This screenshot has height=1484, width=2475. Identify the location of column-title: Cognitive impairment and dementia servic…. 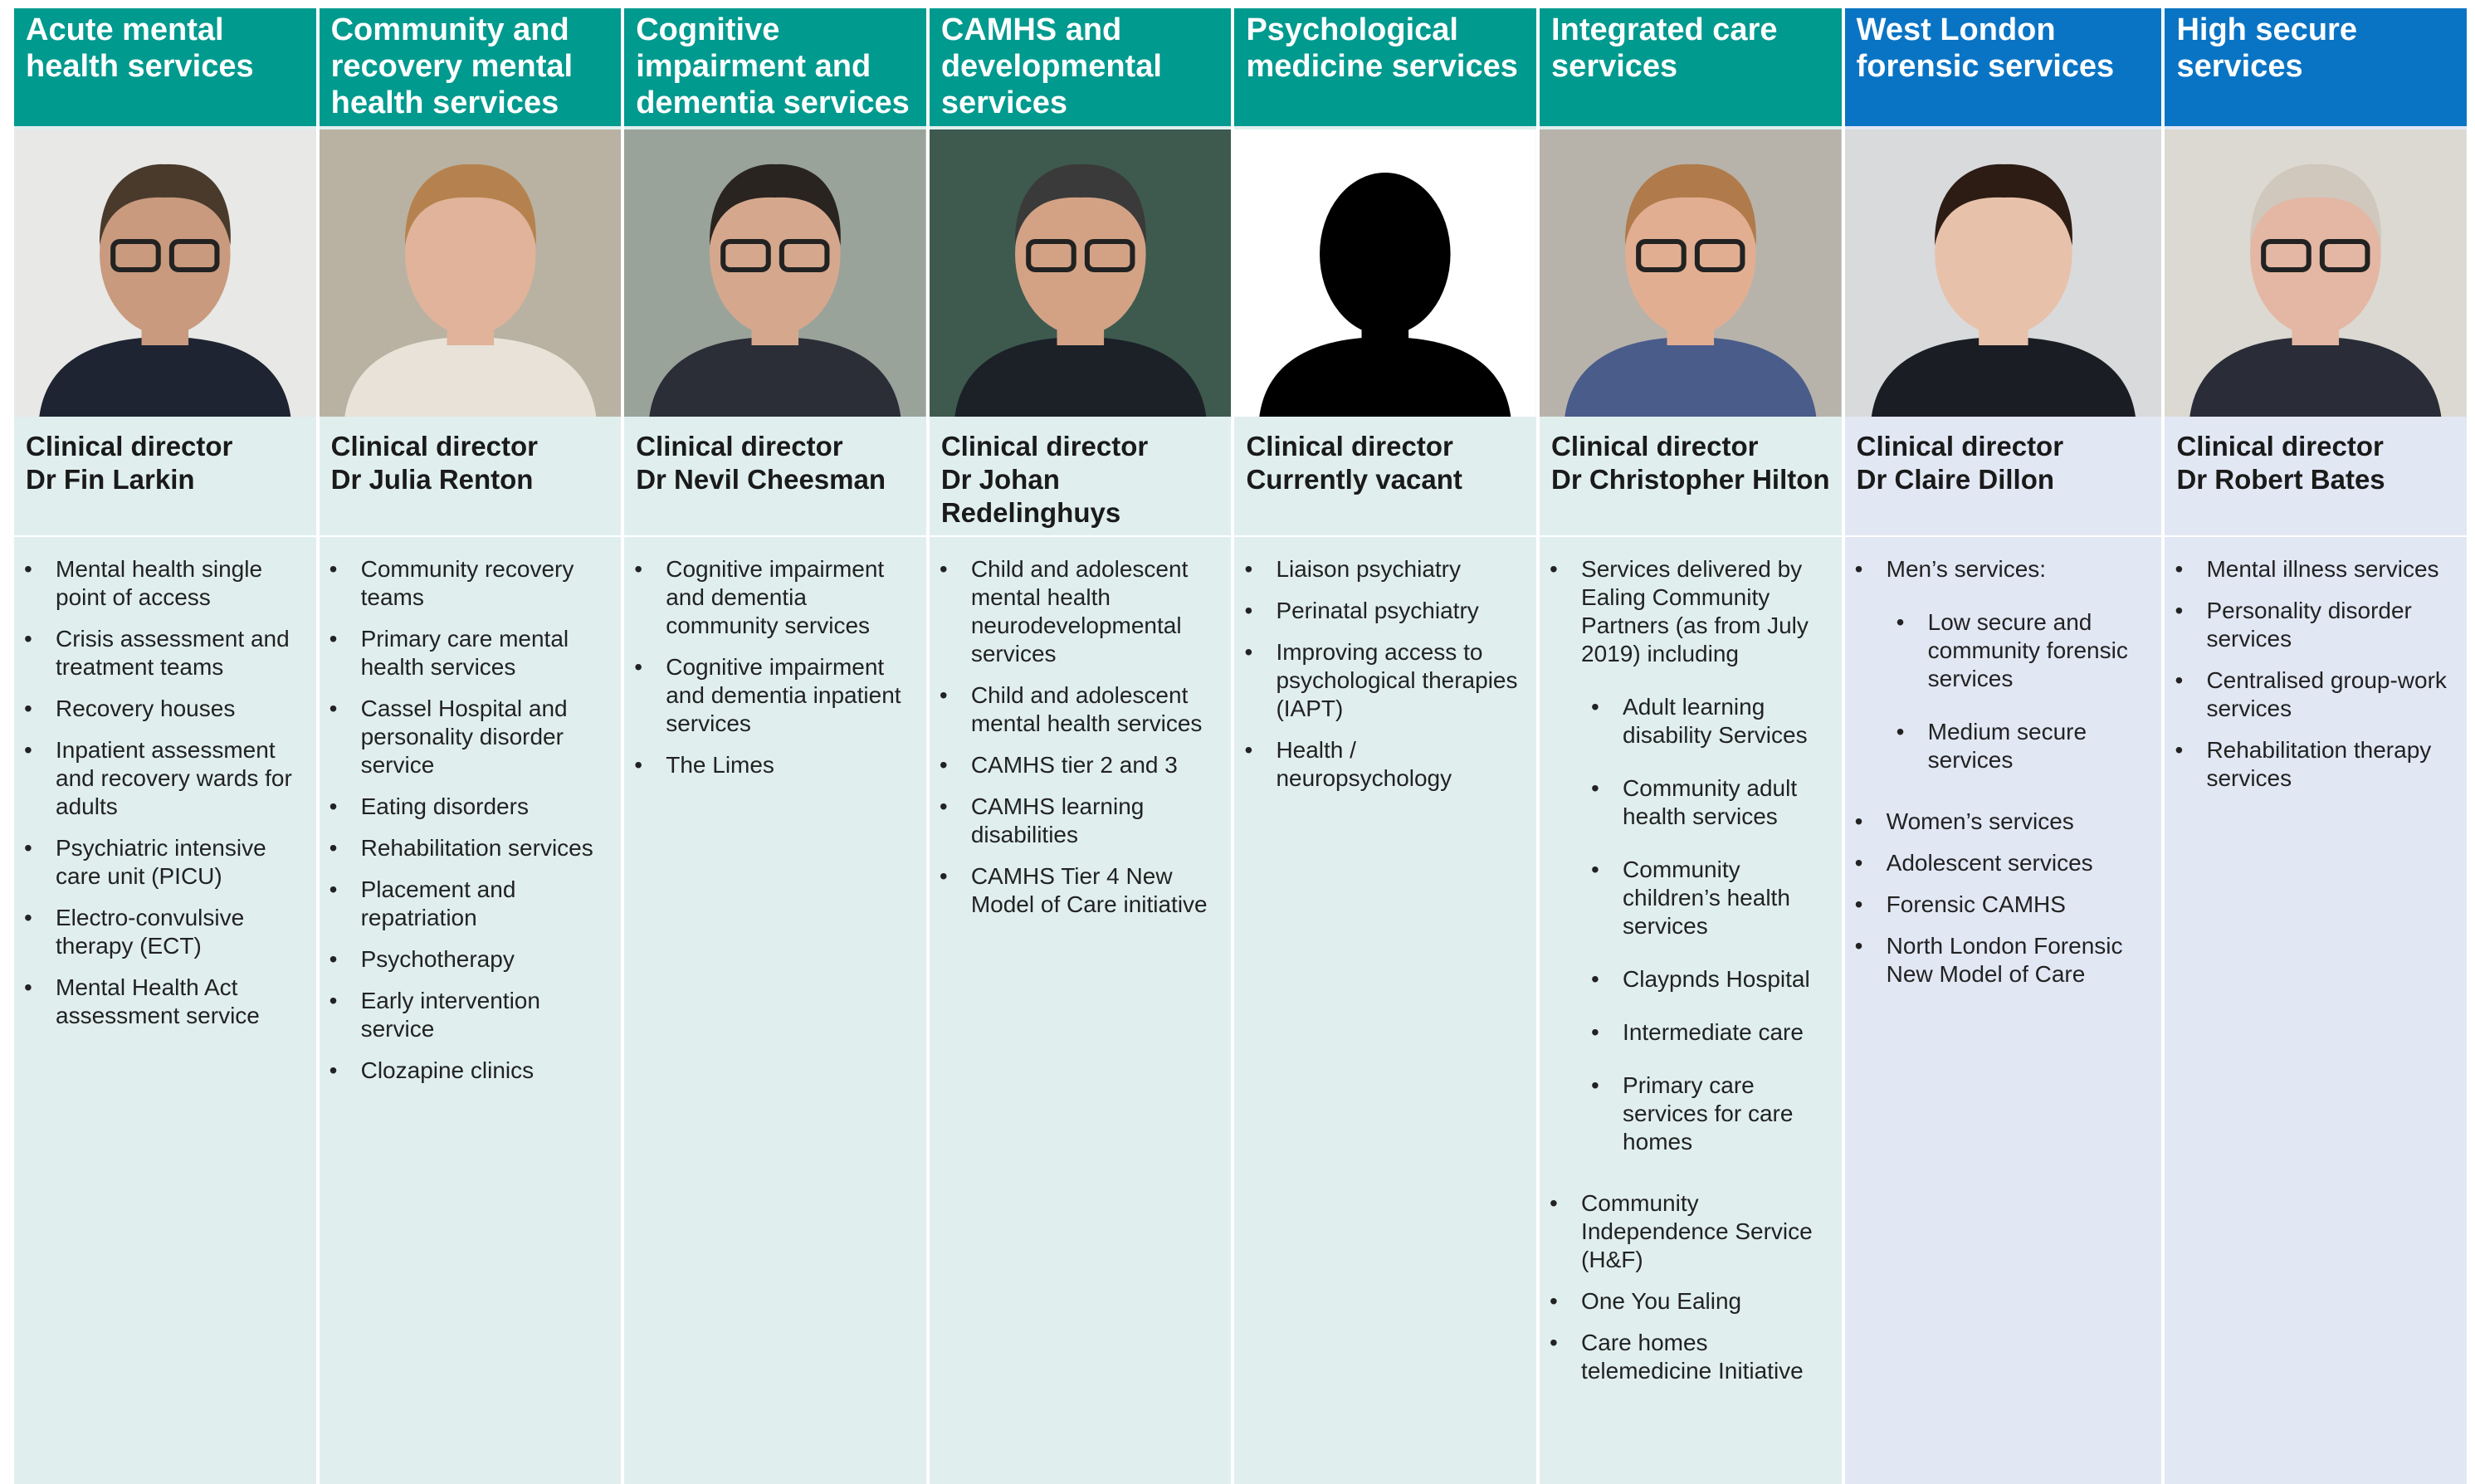
(775, 67).